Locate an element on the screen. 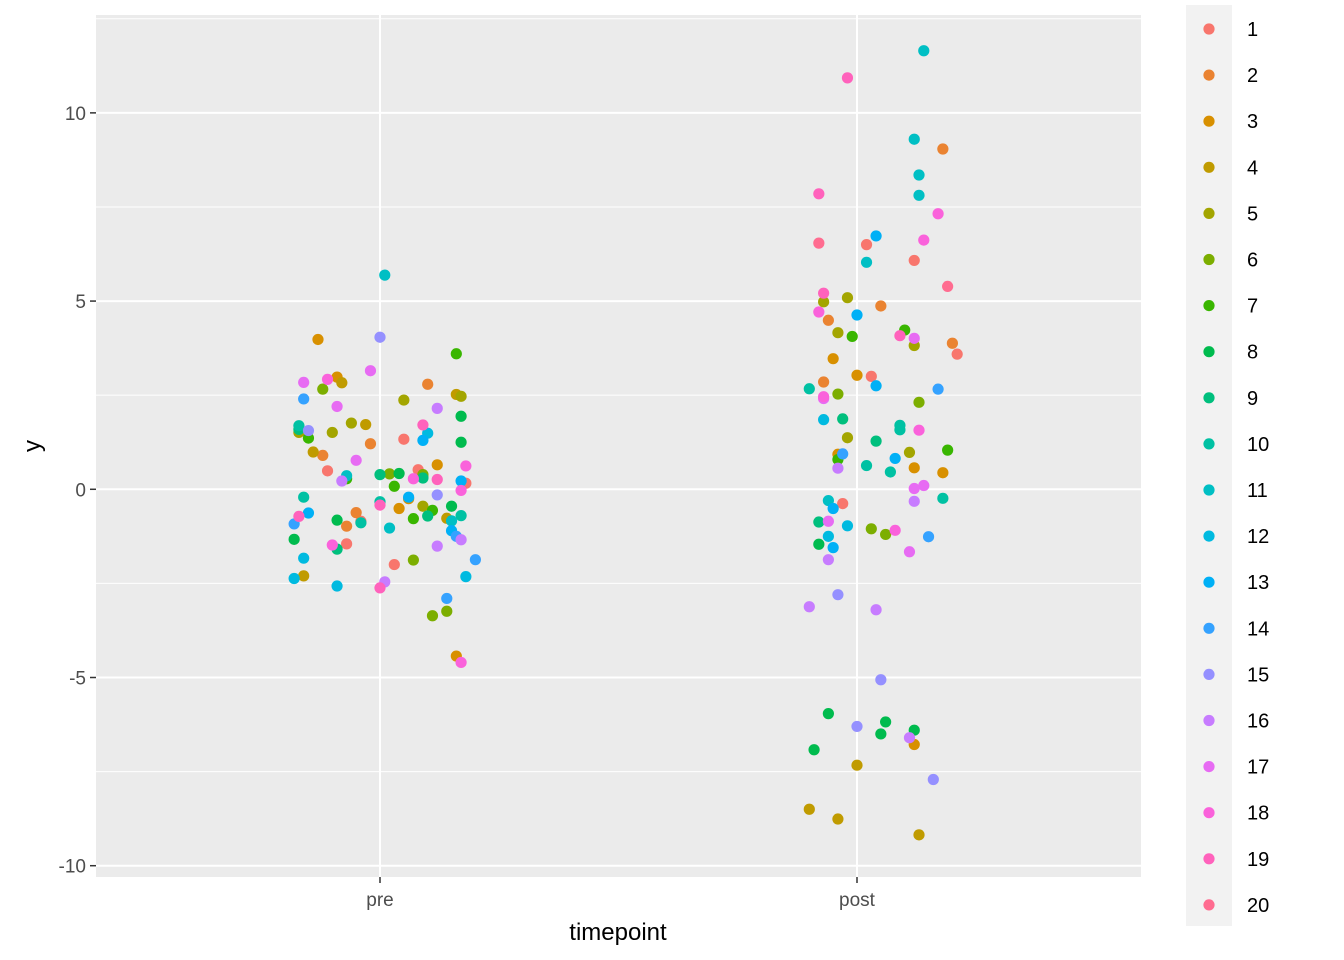 The height and width of the screenshot is (960, 1344). legend-label-3: 3 is located at coordinates (1252, 122).